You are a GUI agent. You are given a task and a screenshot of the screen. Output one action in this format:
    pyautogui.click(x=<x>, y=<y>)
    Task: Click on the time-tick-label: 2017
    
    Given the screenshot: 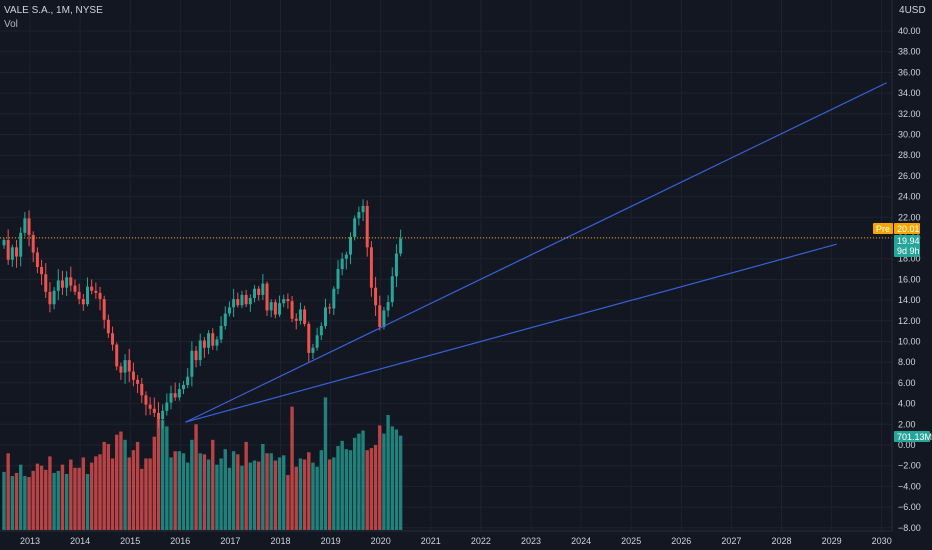 What is the action you would take?
    pyautogui.click(x=230, y=541)
    